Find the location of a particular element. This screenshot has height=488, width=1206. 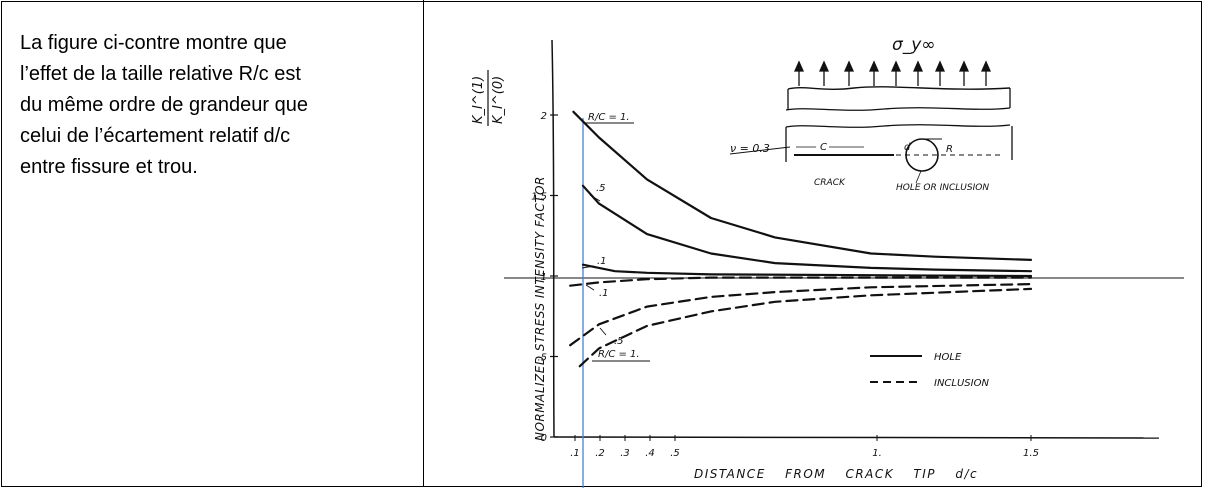

paragraph-line: entre fissure et trou. is located at coordinates (109, 167).